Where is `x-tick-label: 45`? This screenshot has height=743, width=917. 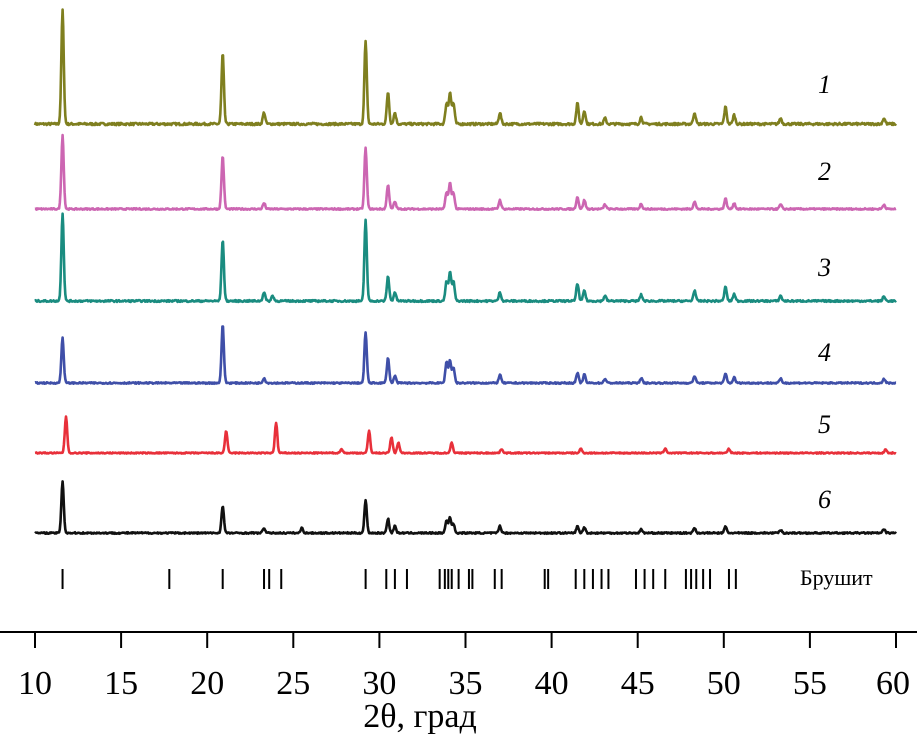 x-tick-label: 45 is located at coordinates (638, 683).